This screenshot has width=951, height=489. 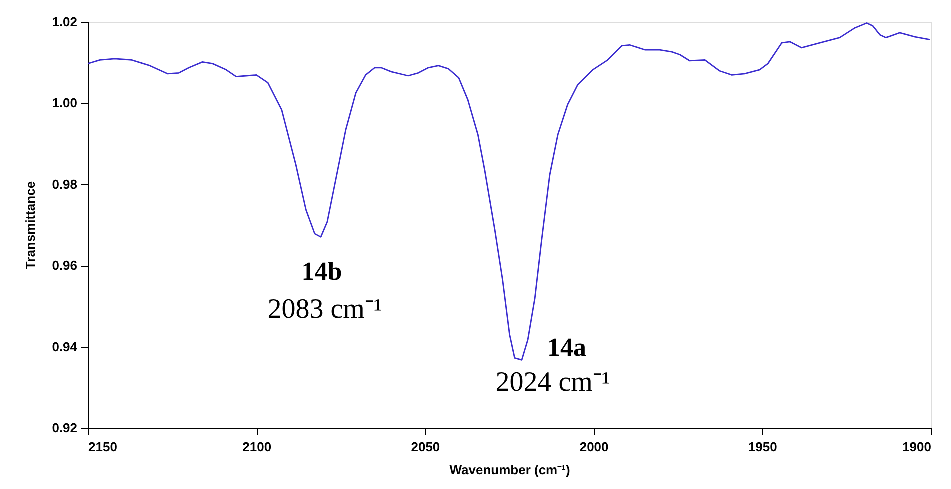 What do you see at coordinates (425, 447) in the screenshot?
I see `x-tick-label: 2050` at bounding box center [425, 447].